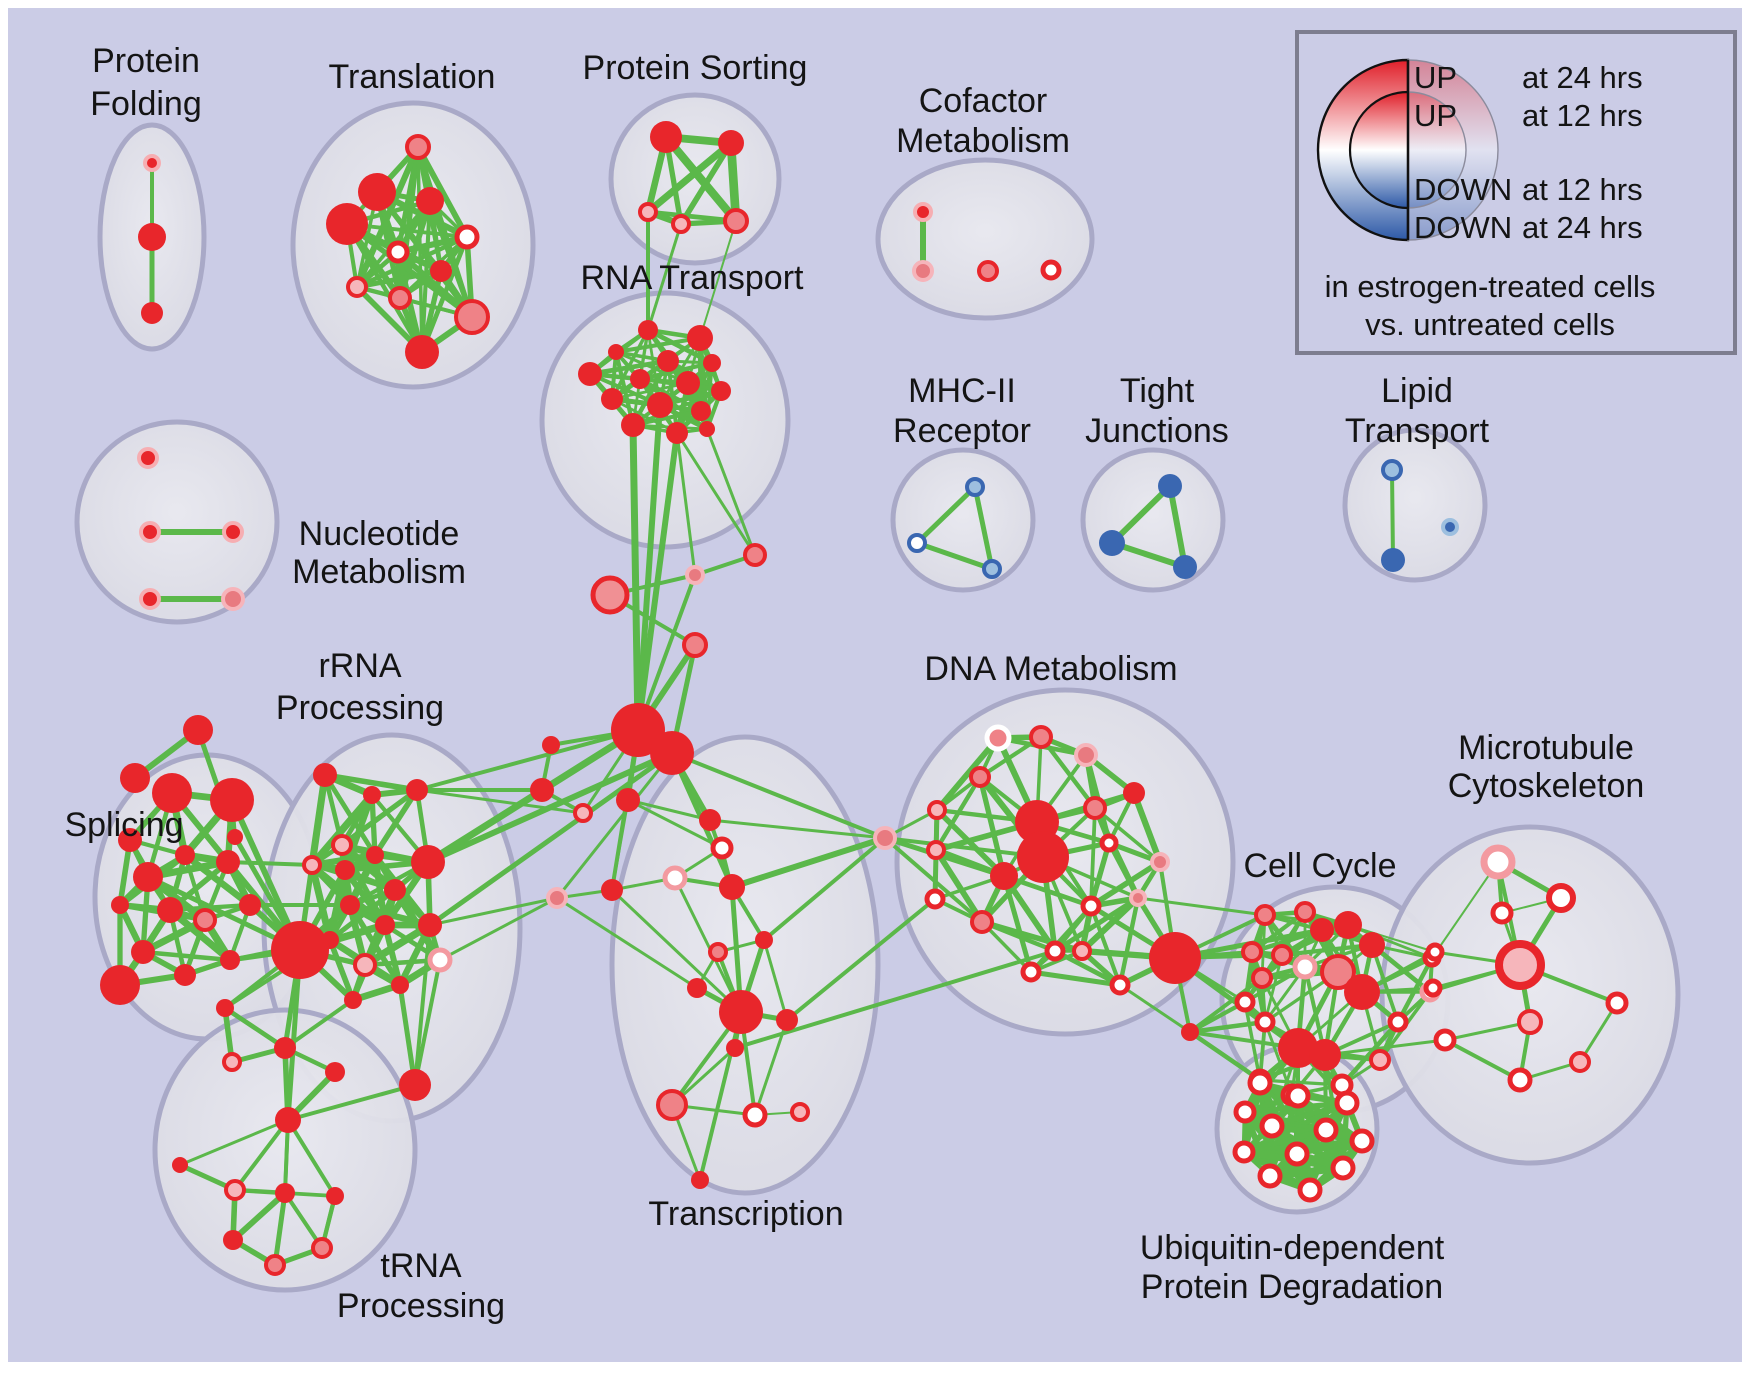  Describe the element at coordinates (1582, 77) in the screenshot. I see `legend-time-label: at 24 hrs` at that location.